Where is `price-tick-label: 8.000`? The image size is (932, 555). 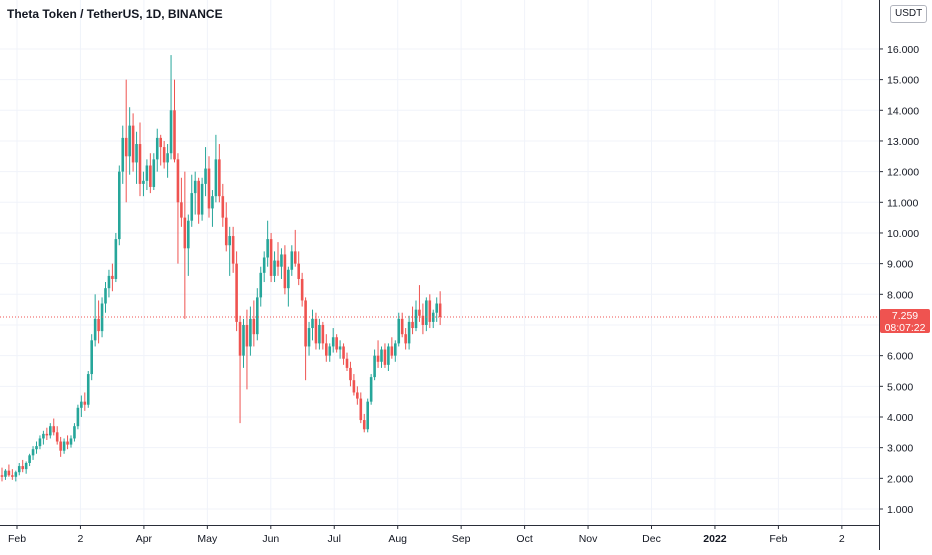
price-tick-label: 8.000 is located at coordinates (900, 295).